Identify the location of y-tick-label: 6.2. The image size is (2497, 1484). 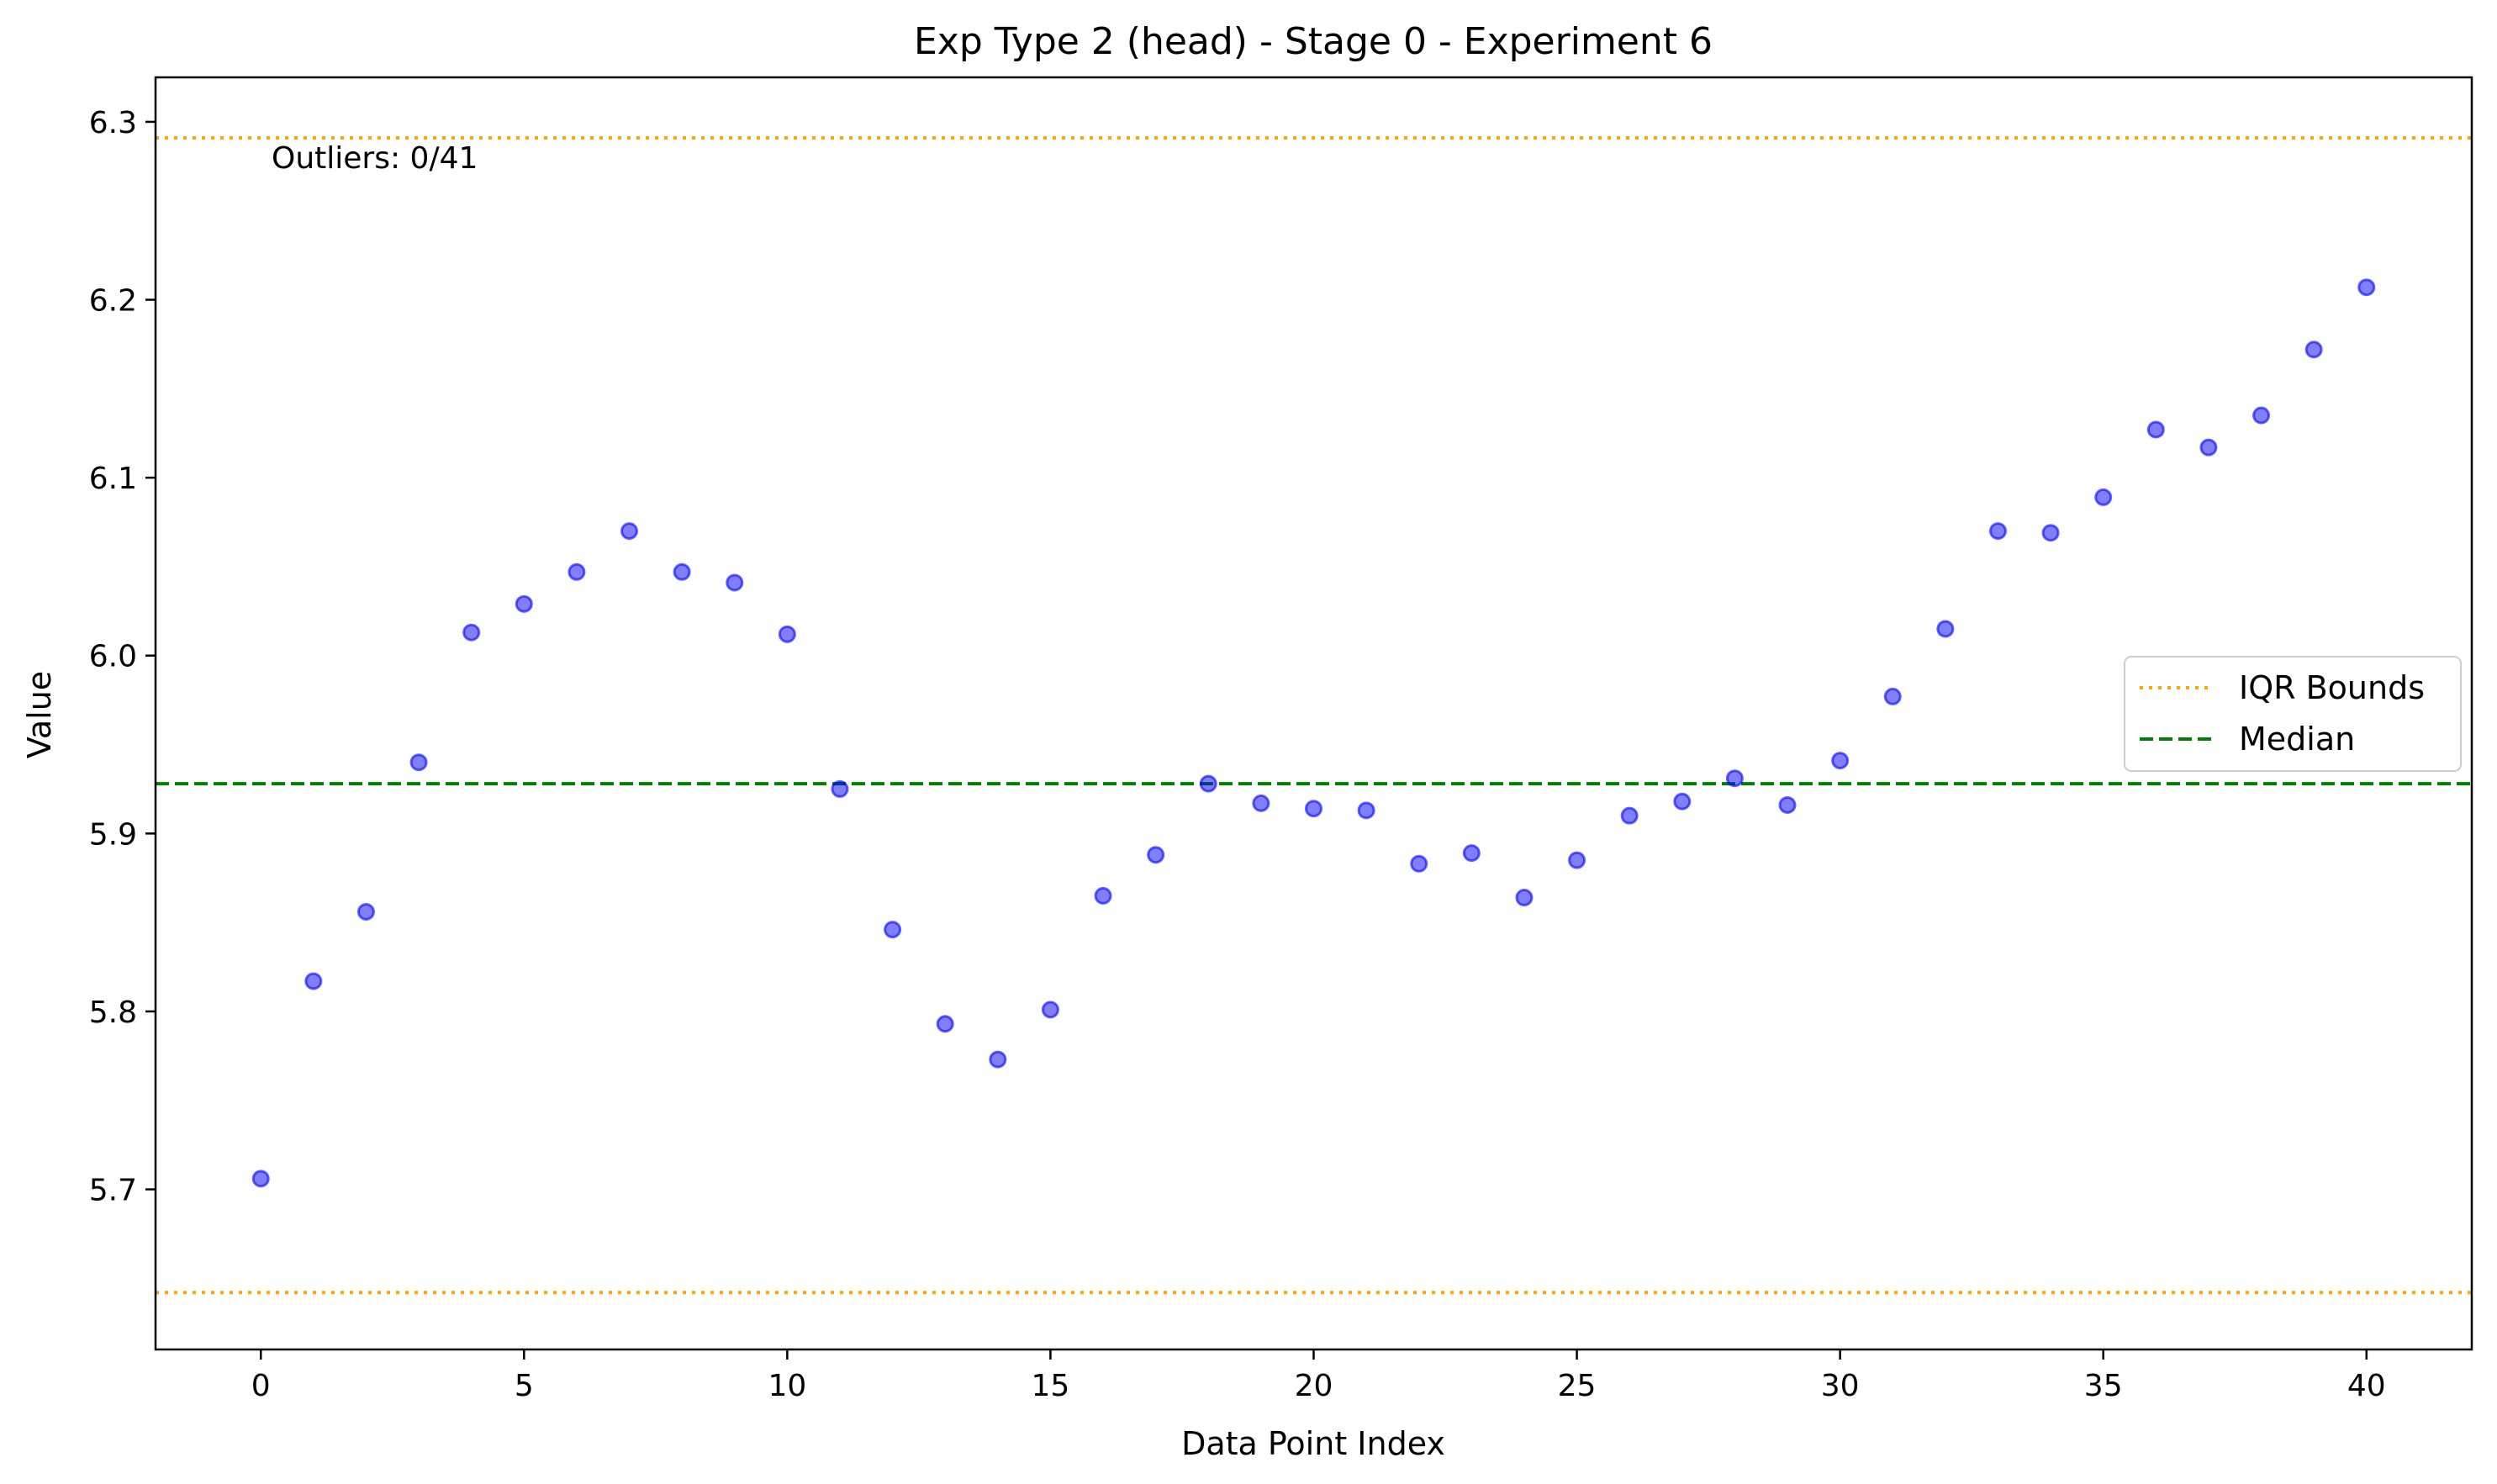
(113, 301).